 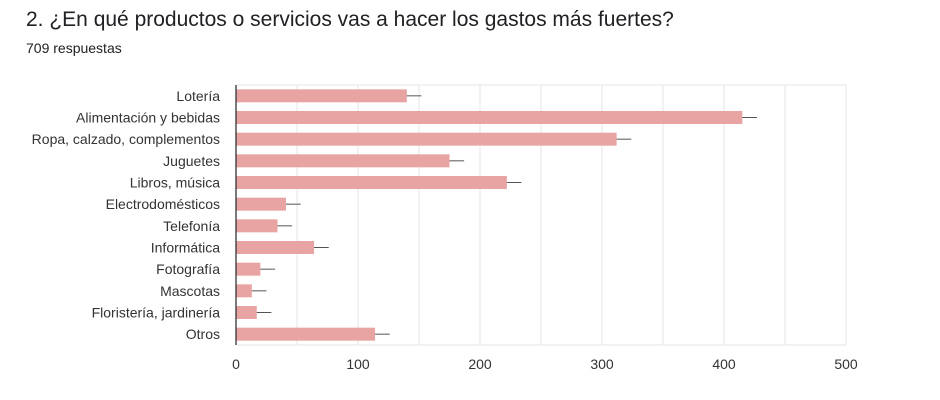 What do you see at coordinates (602, 364) in the screenshot?
I see `x-tick-label: 300` at bounding box center [602, 364].